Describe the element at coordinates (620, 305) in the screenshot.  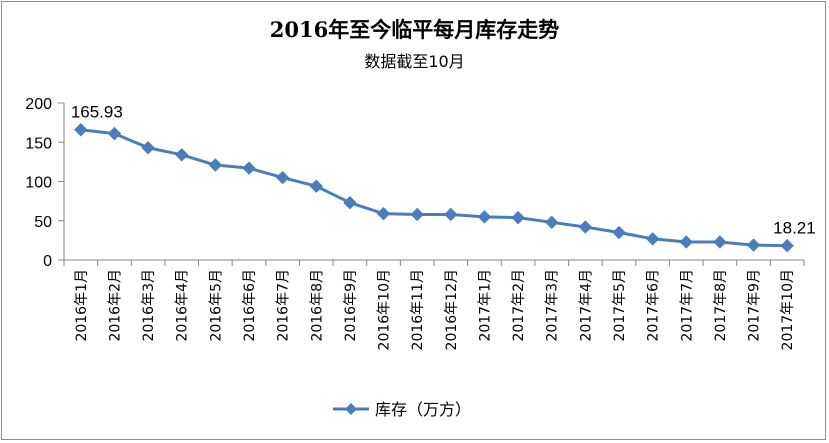
I see `x-tick-label: 2017年5月` at that location.